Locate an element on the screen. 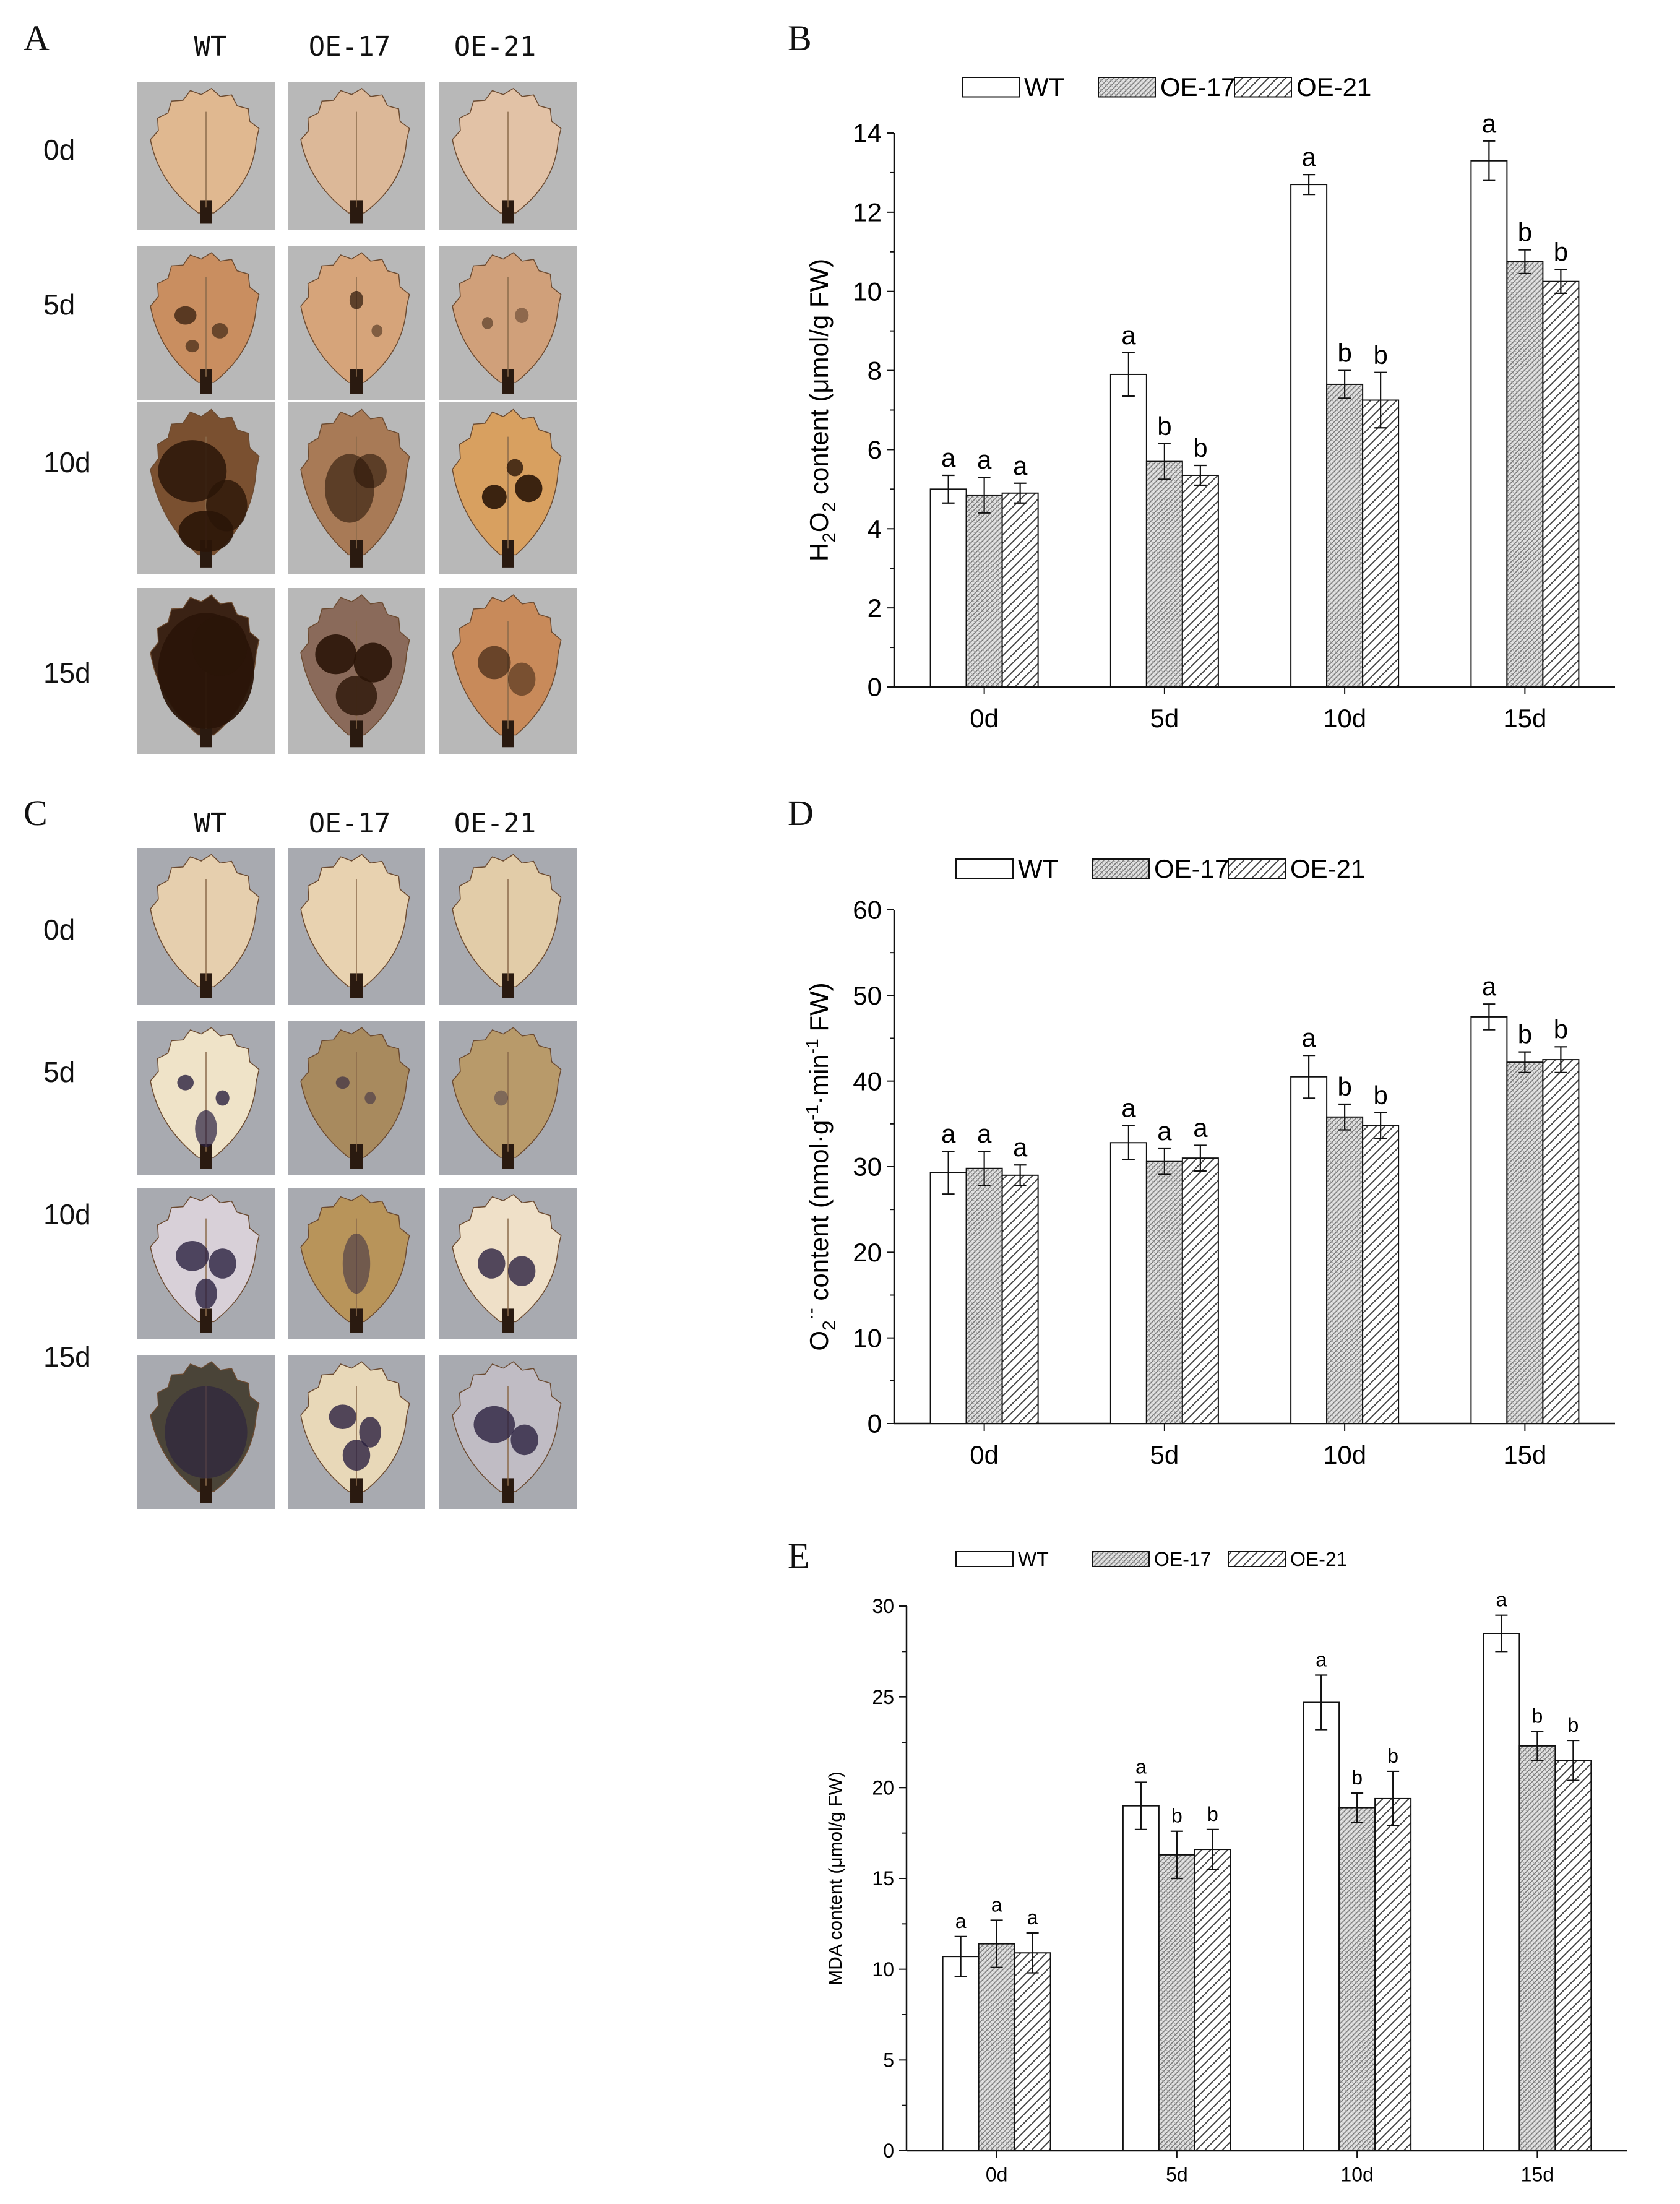  leaf-tile-c-3-2-image is located at coordinates (508, 1432).